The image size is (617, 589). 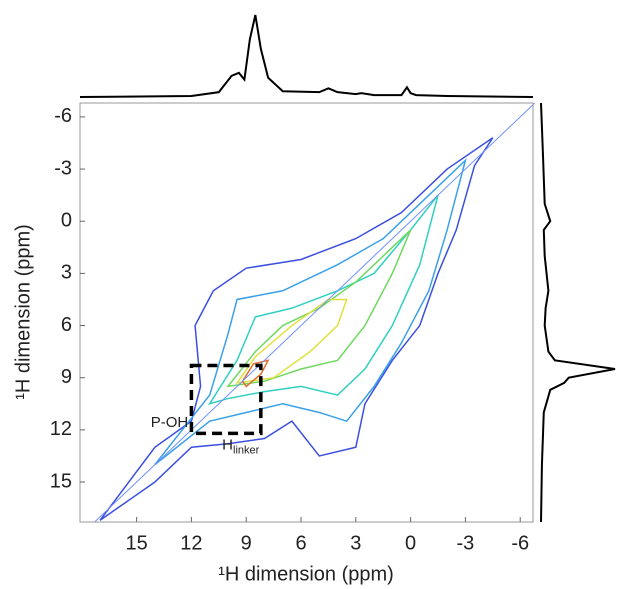 I want to click on x-tick-label: 12, so click(x=191, y=543).